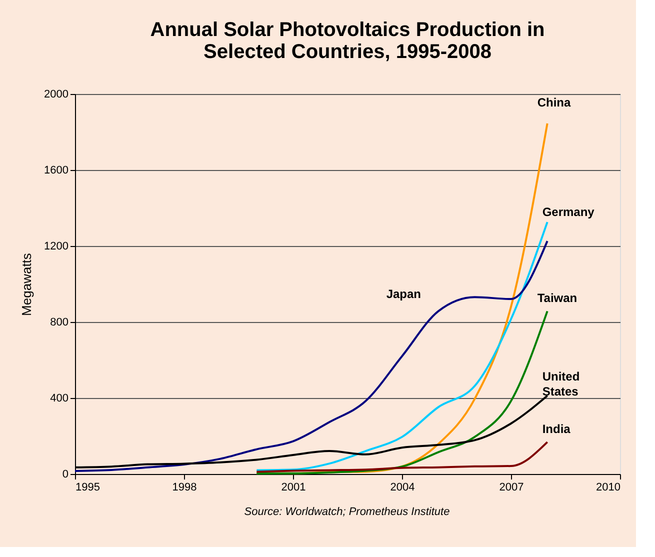 Image resolution: width=655 pixels, height=557 pixels. Describe the element at coordinates (404, 294) in the screenshot. I see `series-label: Japan` at that location.